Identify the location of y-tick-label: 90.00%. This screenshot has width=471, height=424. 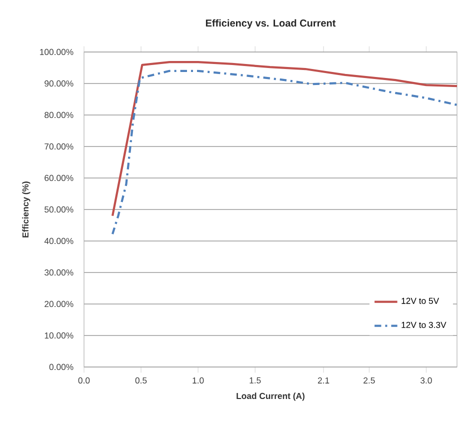
(59, 83).